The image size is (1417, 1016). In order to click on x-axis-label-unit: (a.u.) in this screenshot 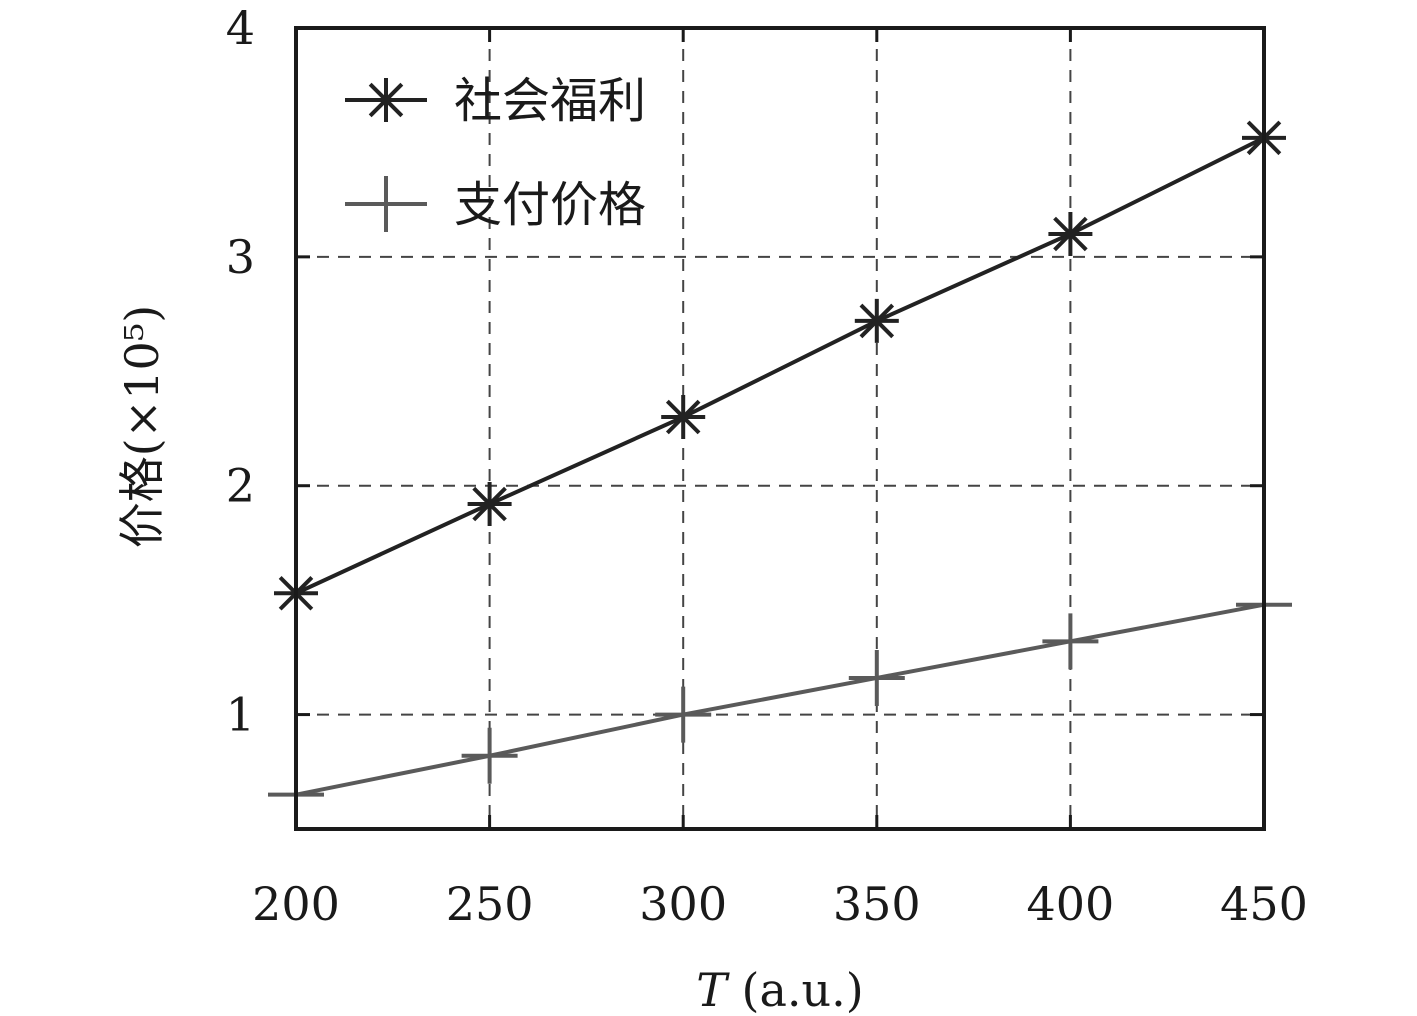, I will do `click(795, 989)`.